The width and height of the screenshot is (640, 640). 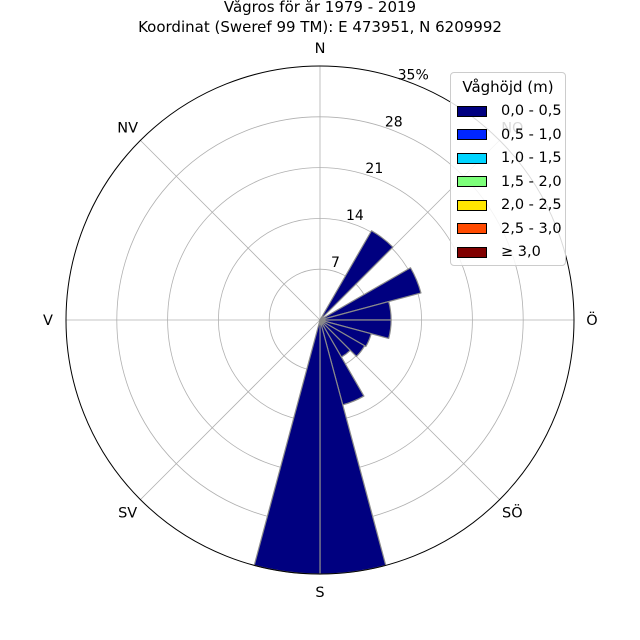 I want to click on legend-item: 2,0 - 2,5, so click(x=509, y=205).